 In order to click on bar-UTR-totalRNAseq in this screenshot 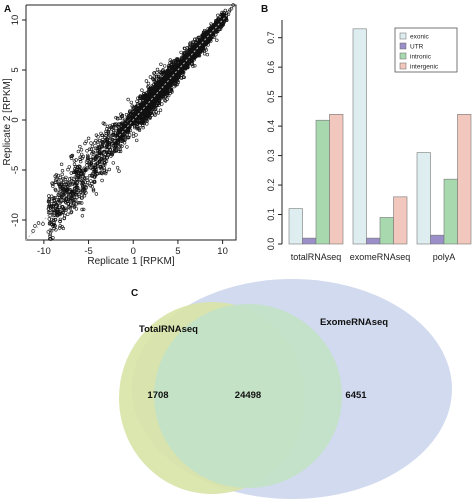, I will do `click(309, 241)`.